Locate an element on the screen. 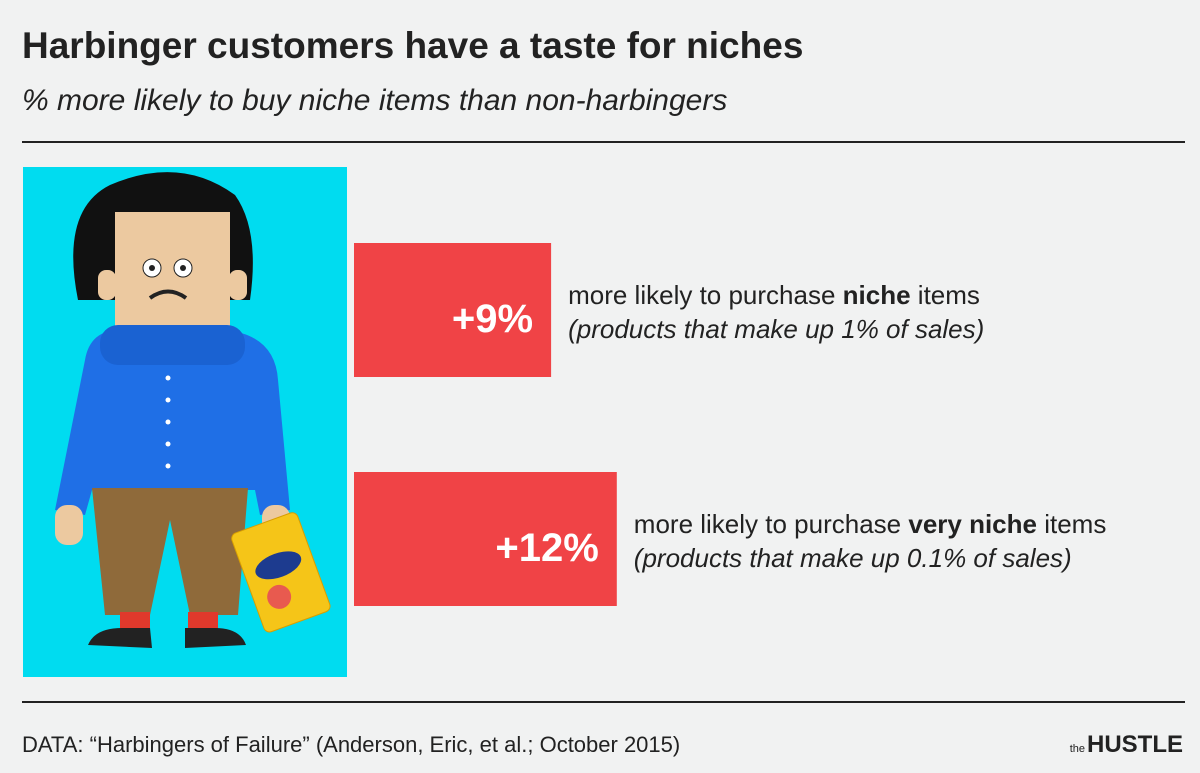  collar is located at coordinates (172, 345).